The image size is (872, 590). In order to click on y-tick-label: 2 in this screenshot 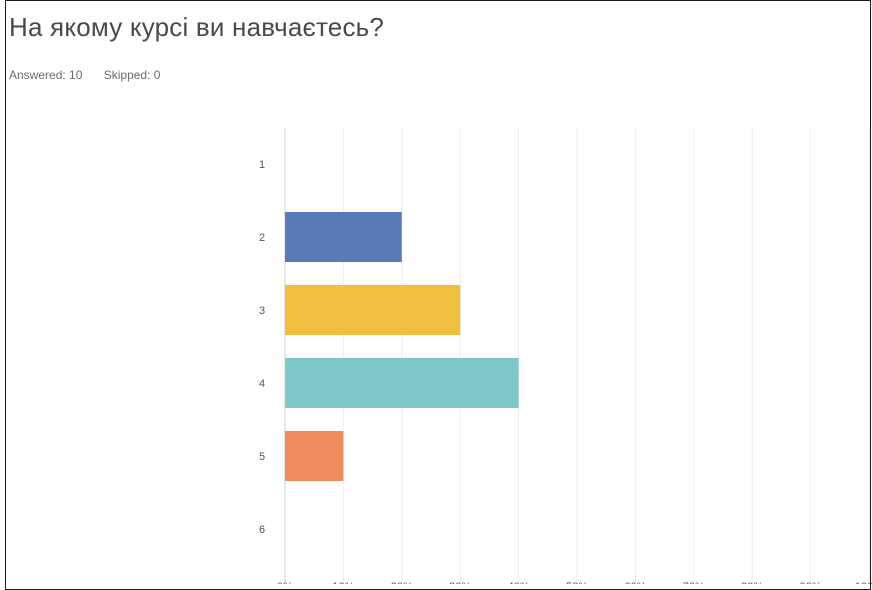, I will do `click(262, 238)`.